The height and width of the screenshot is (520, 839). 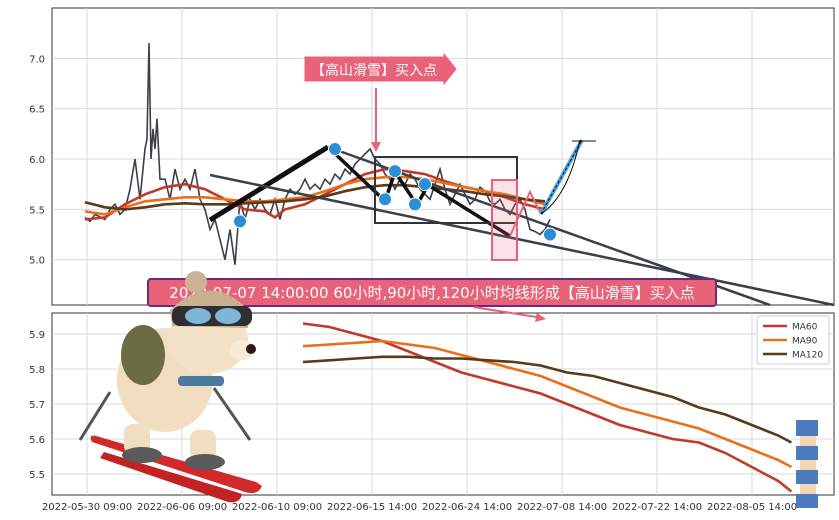 What do you see at coordinates (182, 507) in the screenshot?
I see `x-tick-label: 2022-06-06 09:00` at bounding box center [182, 507].